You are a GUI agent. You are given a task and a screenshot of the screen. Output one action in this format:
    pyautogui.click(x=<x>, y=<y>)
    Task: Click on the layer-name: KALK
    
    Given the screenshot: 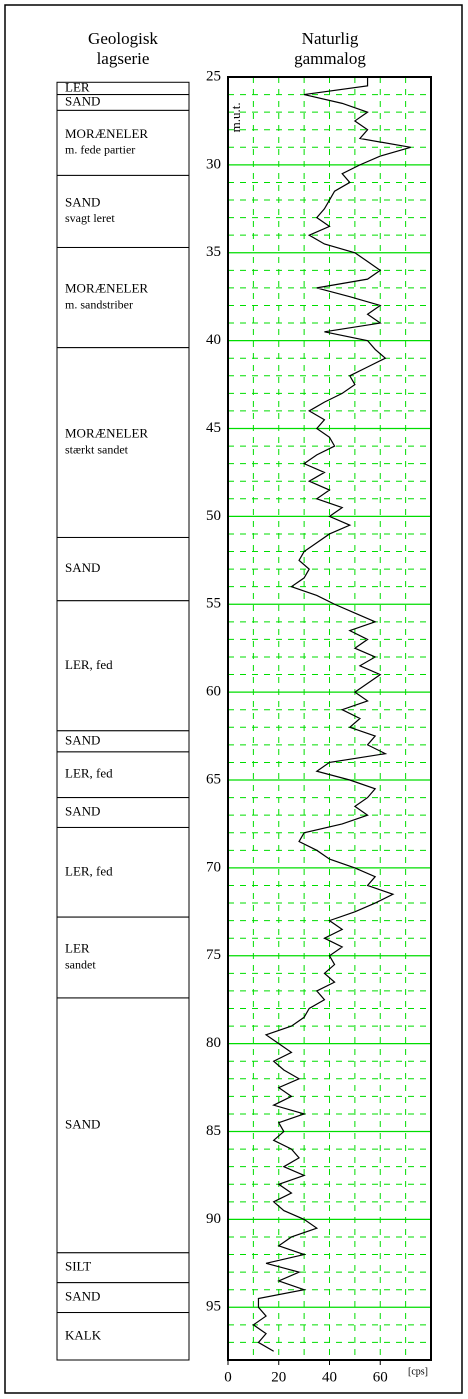 What is the action you would take?
    pyautogui.click(x=83, y=1334)
    